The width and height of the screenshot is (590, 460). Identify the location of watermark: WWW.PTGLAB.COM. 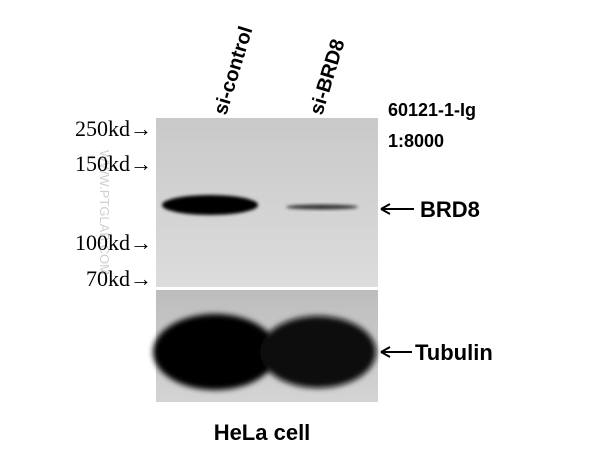
(104, 212).